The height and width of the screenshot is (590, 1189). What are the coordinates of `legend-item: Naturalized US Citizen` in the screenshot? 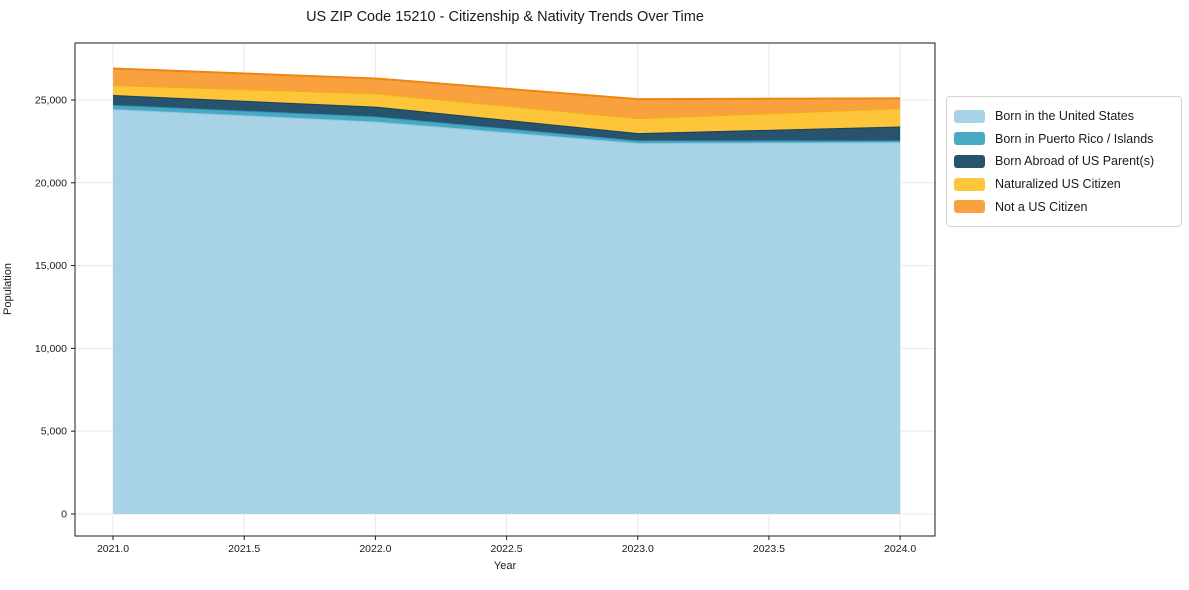 It's located at (1064, 184).